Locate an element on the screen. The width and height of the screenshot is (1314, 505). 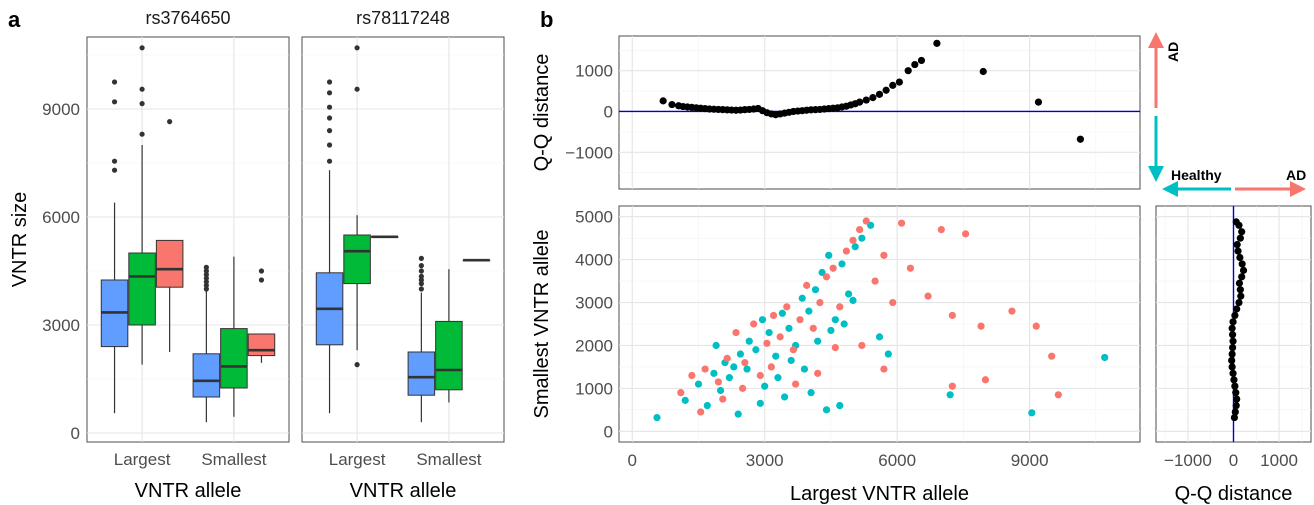
box-blue is located at coordinates (421, 373).